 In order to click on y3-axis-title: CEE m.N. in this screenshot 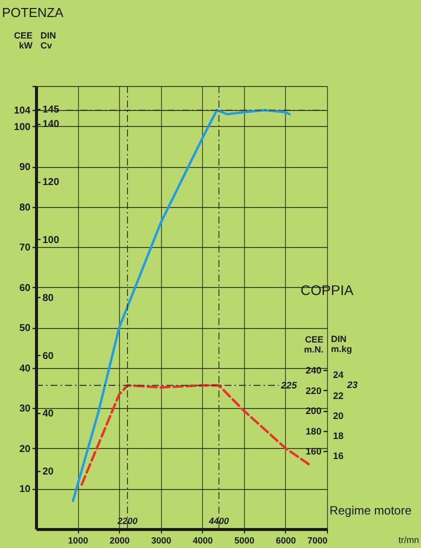, I will do `click(314, 344)`.